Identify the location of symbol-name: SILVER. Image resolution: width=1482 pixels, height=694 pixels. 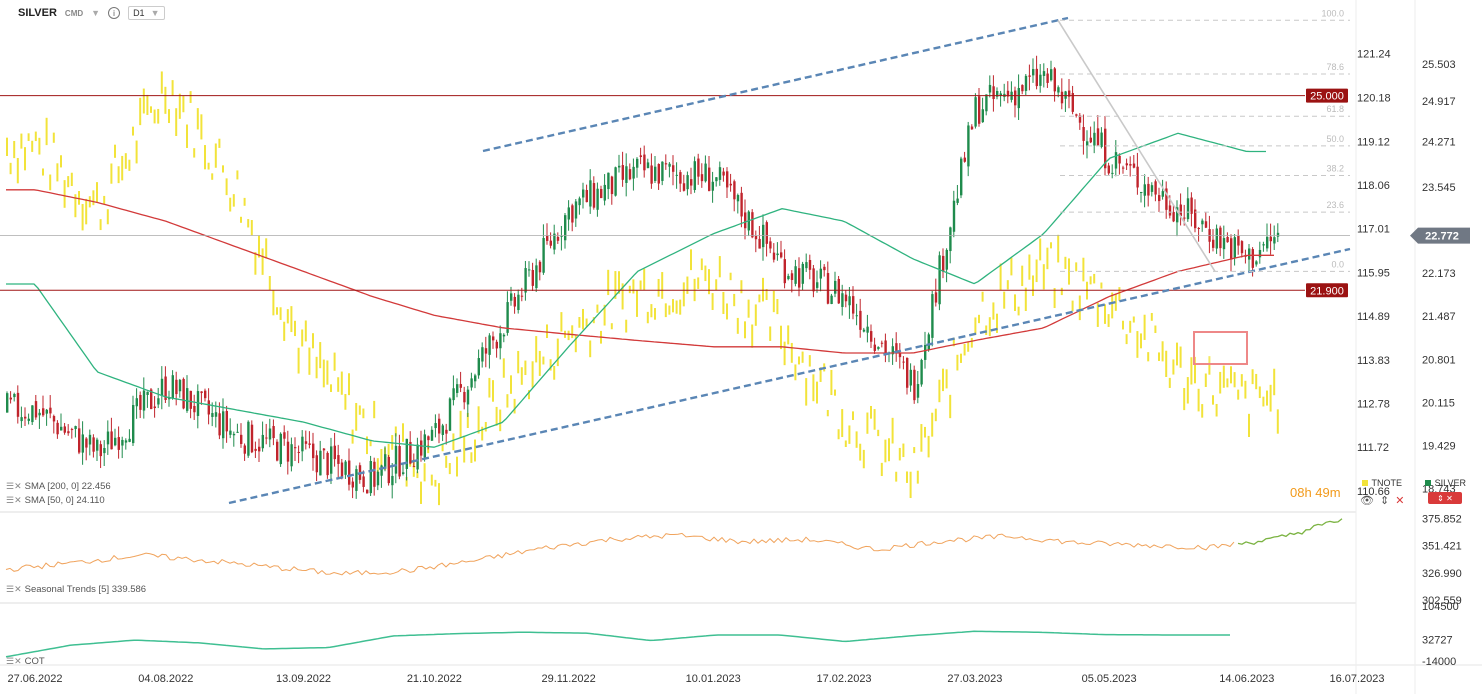
(37, 13).